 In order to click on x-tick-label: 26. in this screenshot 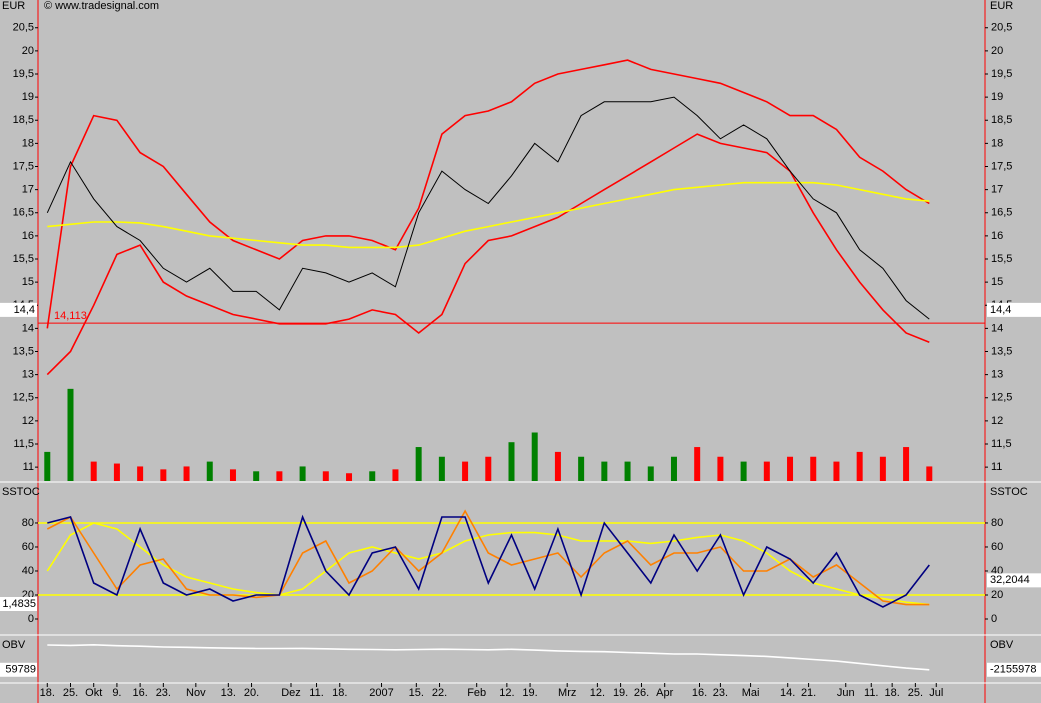, I will do `click(641, 693)`.